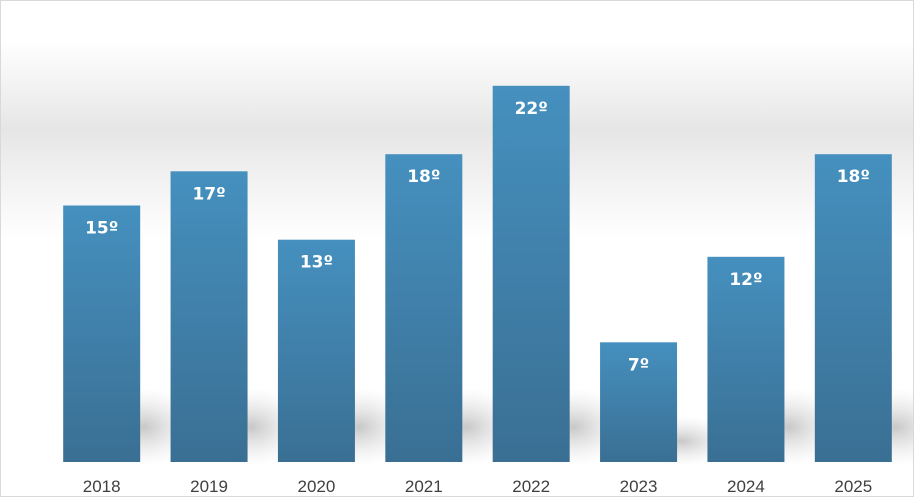 This screenshot has height=497, width=914. I want to click on bar-2023, so click(639, 402).